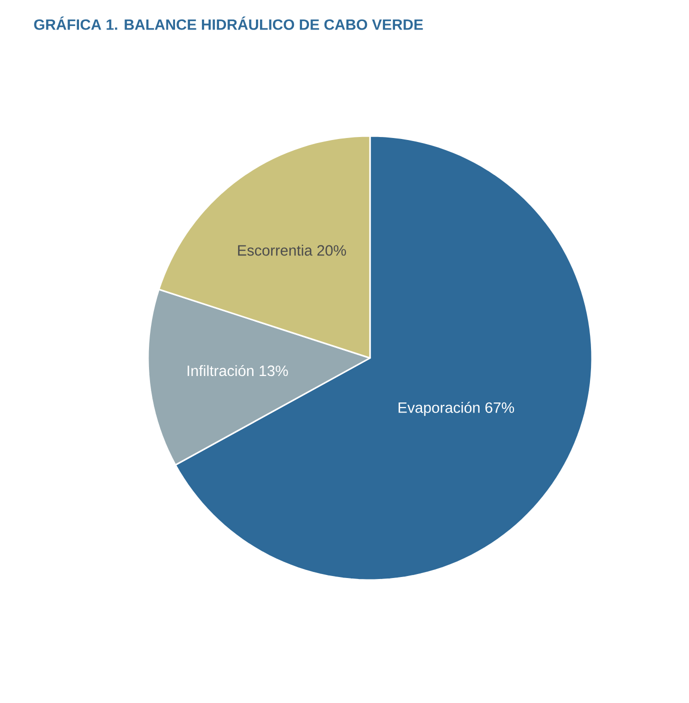 This screenshot has width=689, height=703. I want to click on slice-label: Infiltración, so click(221, 370).